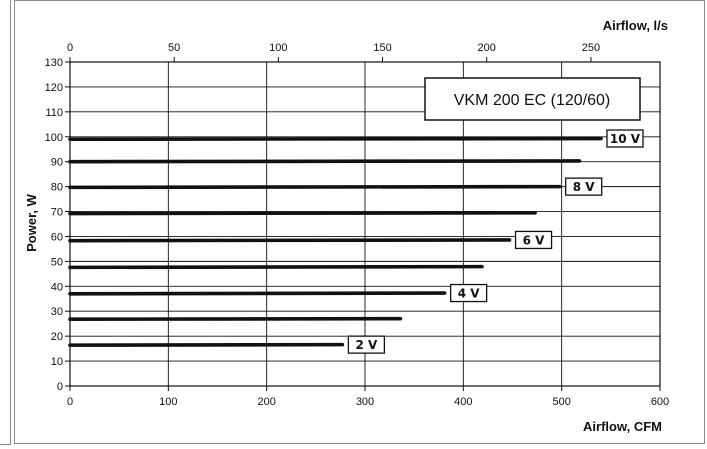  I want to click on x-axis-title: Airflow, CFM, so click(622, 426).